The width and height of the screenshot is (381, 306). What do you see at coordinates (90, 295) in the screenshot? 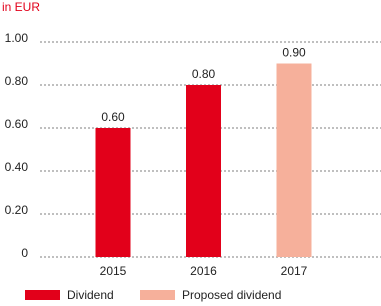
I see `legend-label: Dividend` at bounding box center [90, 295].